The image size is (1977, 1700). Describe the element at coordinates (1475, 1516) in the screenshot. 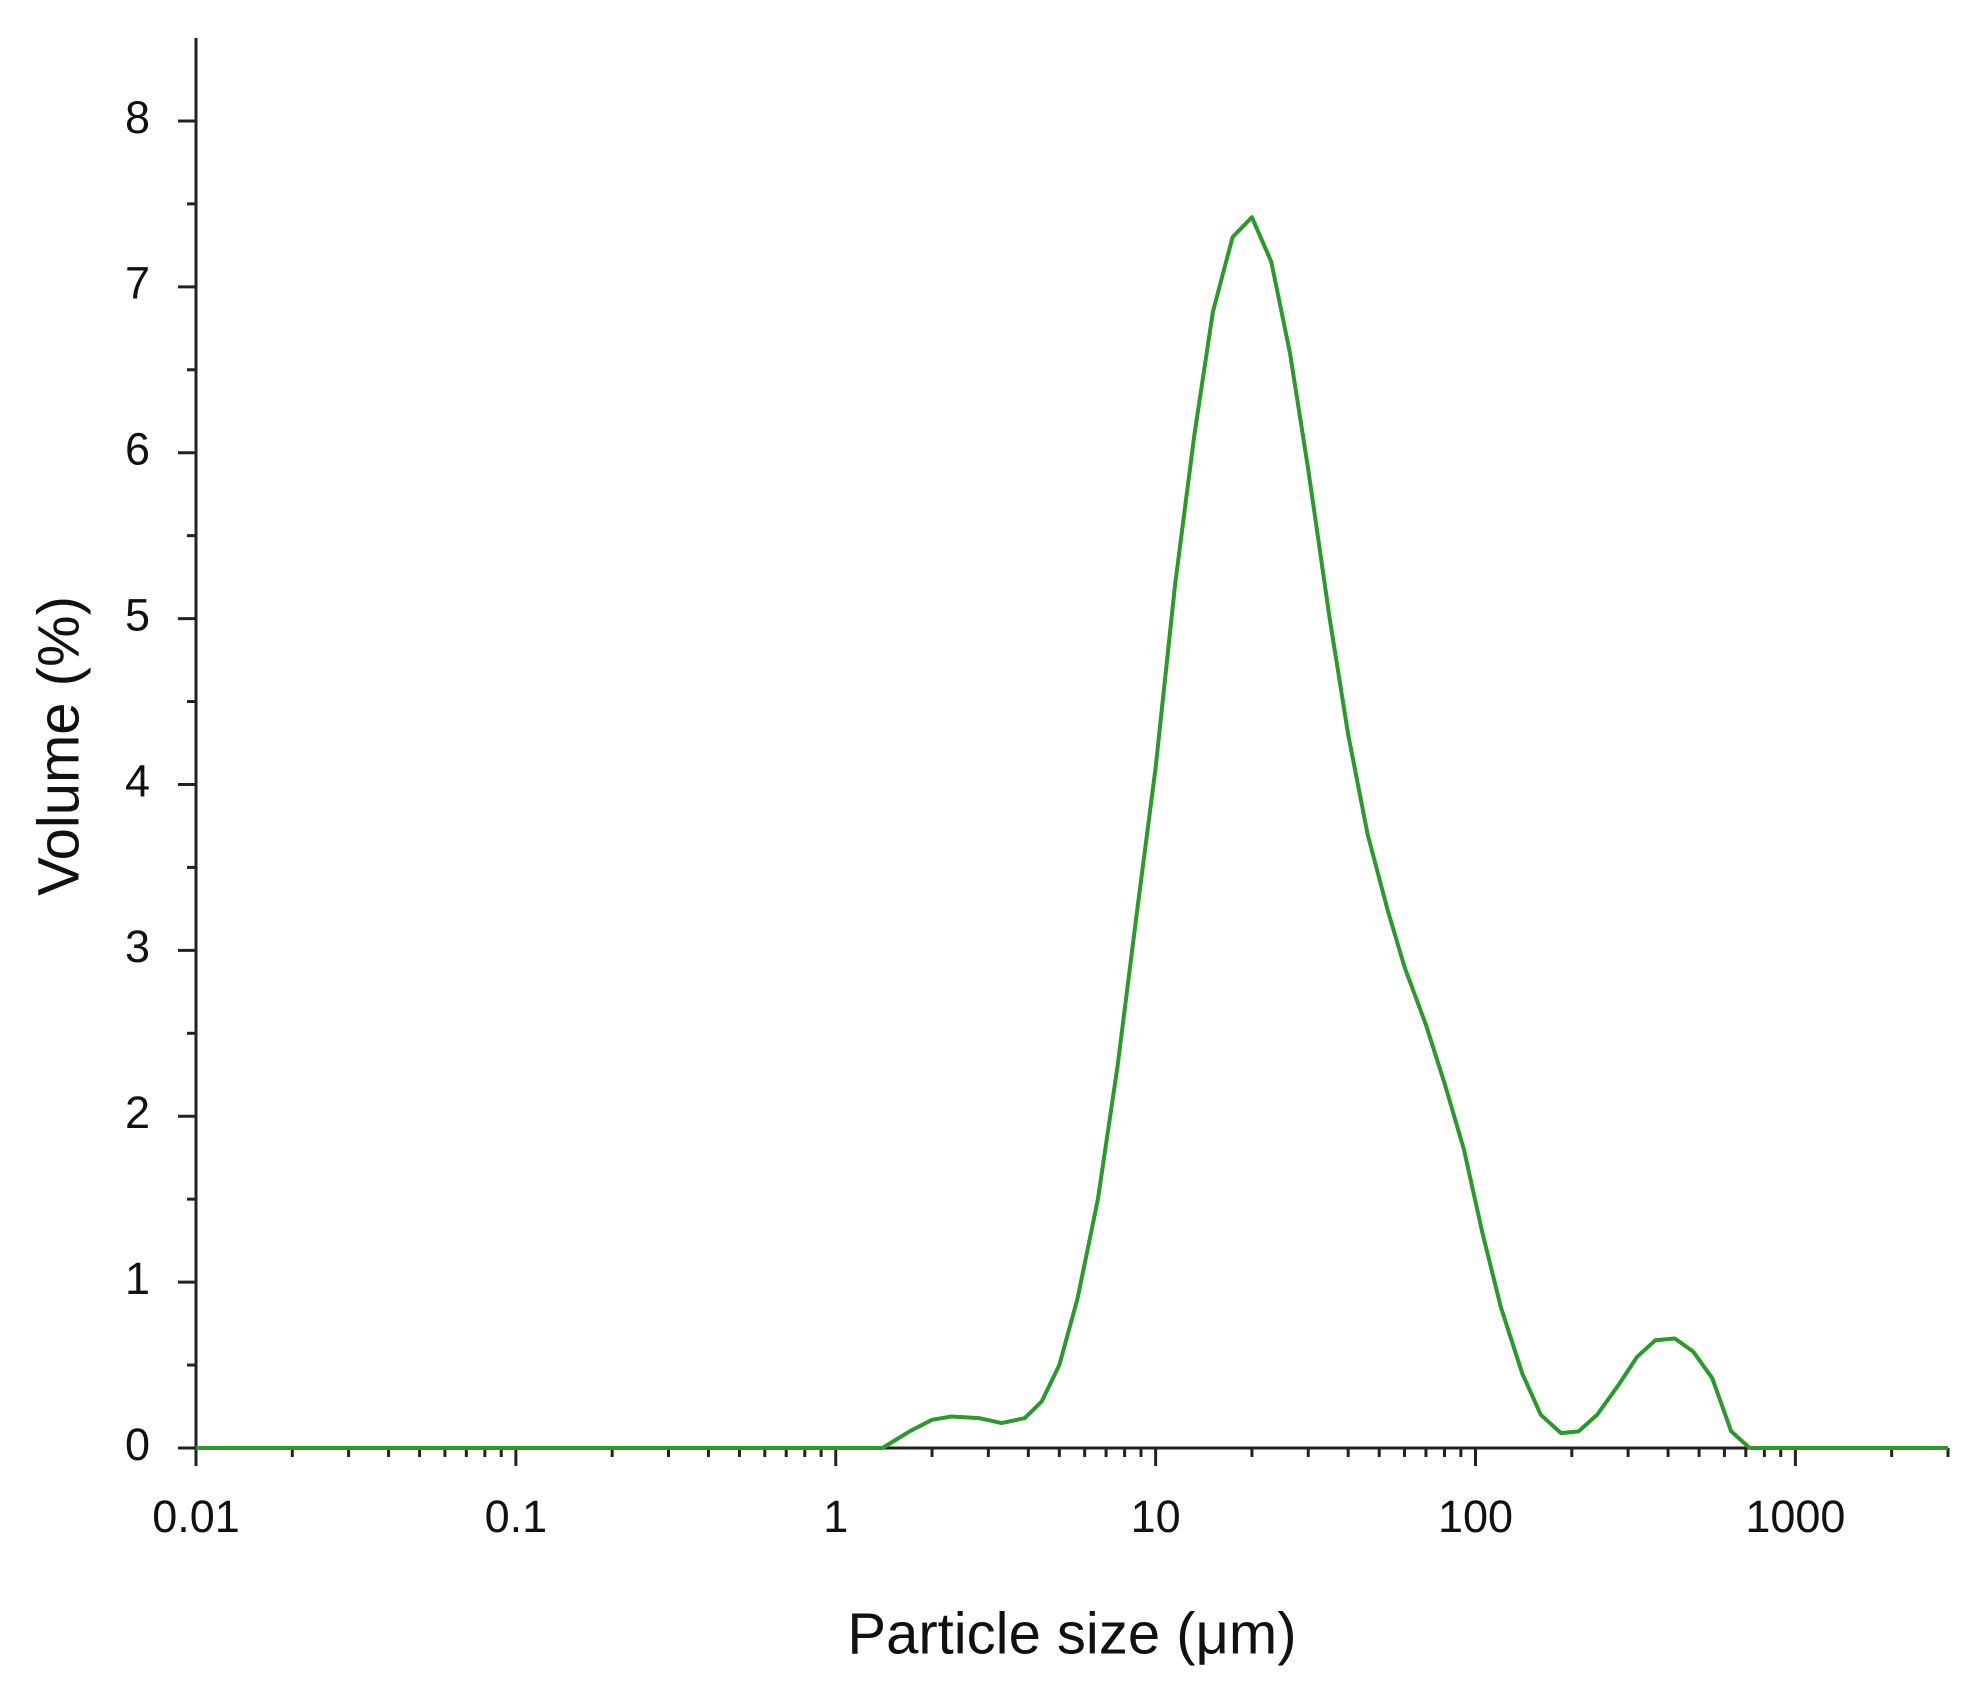

I see `x-tick-label: 100` at that location.